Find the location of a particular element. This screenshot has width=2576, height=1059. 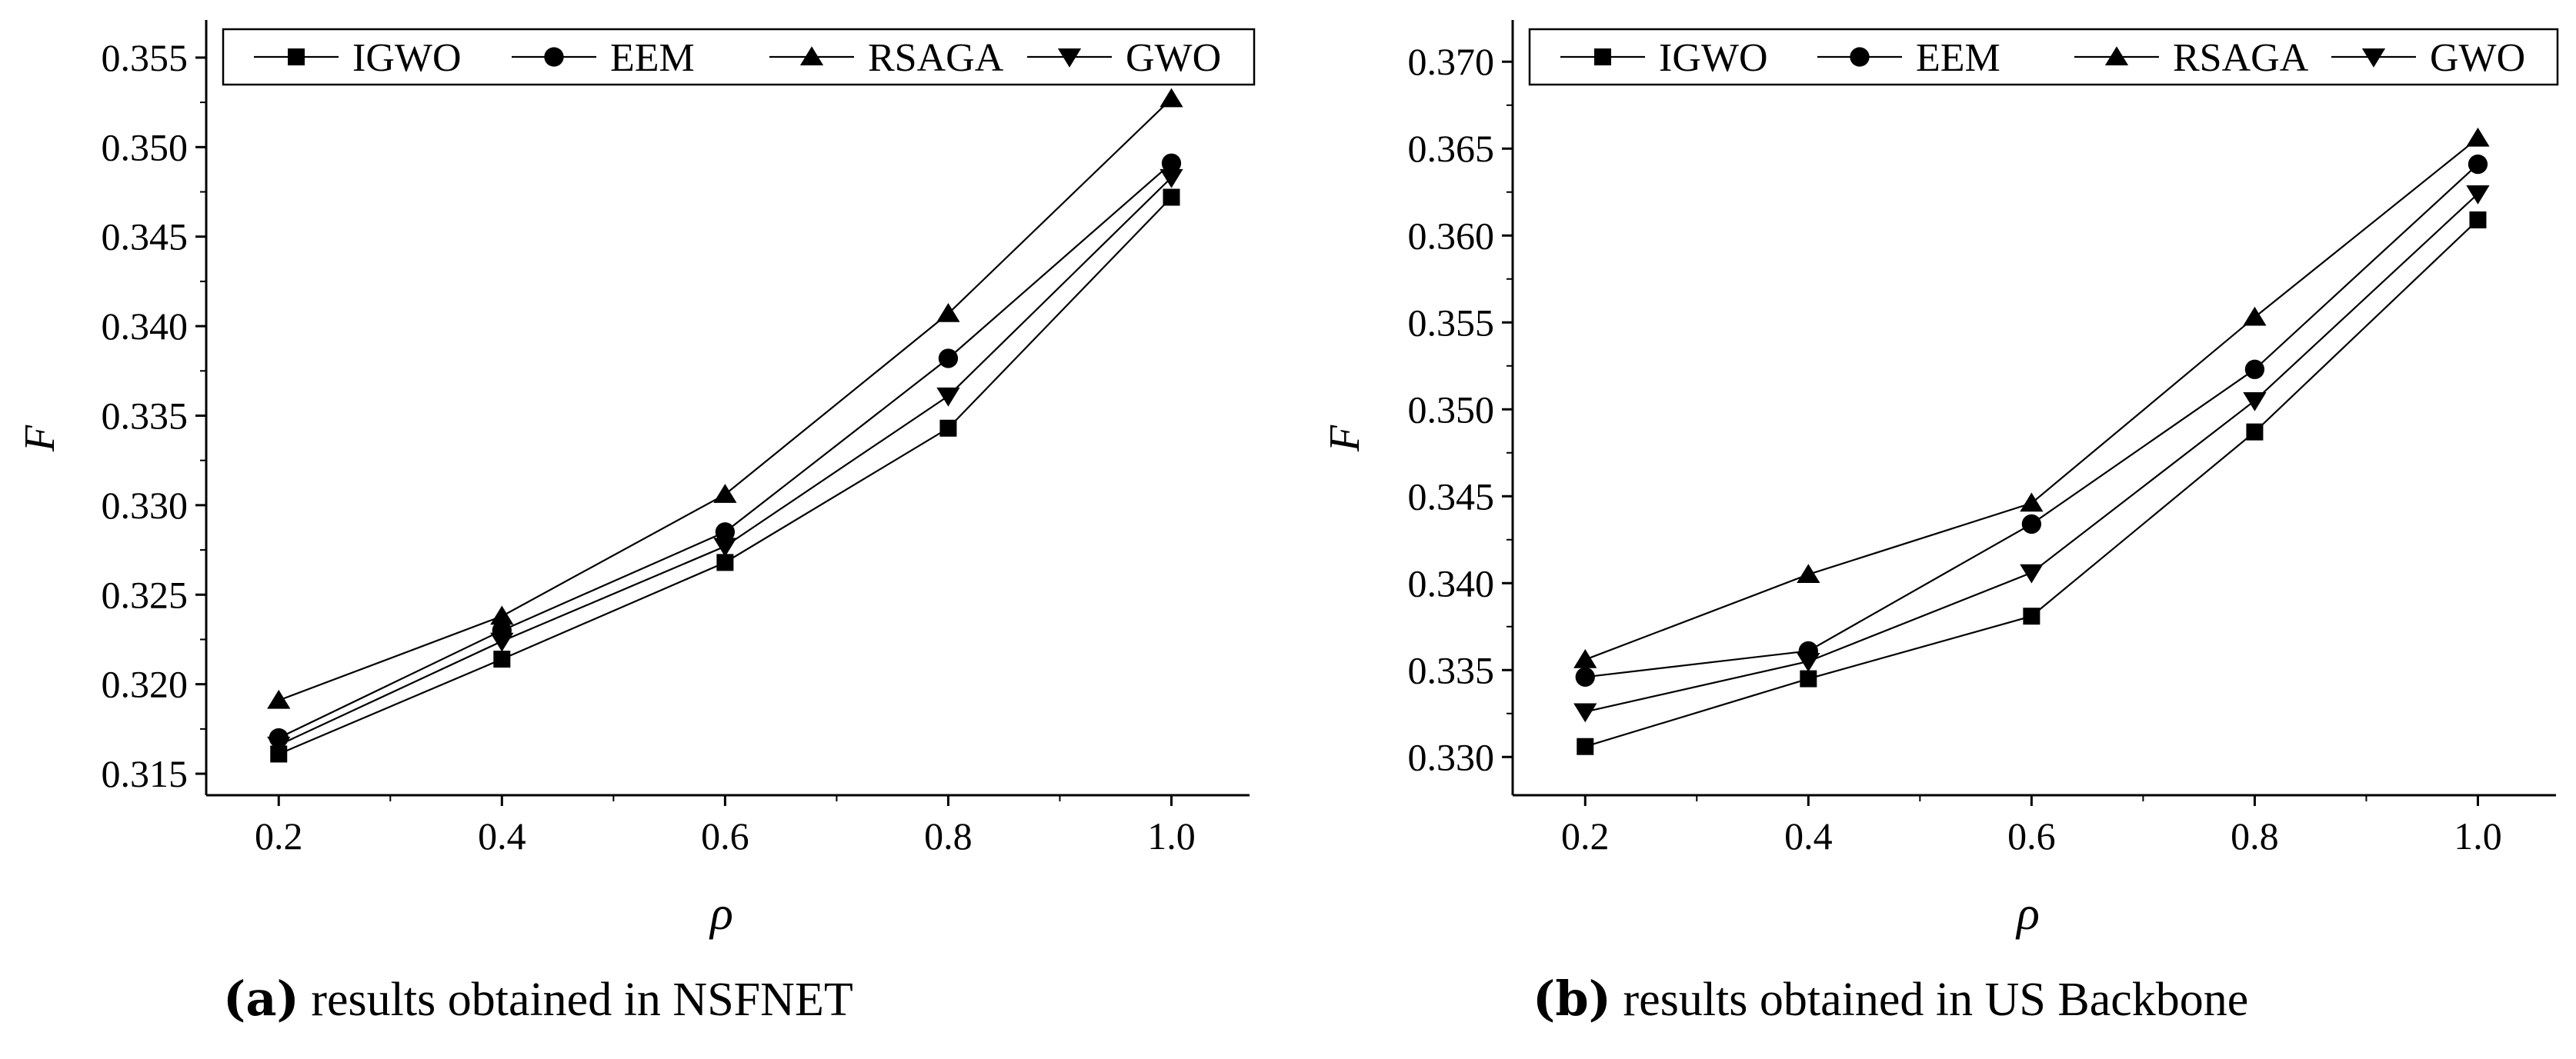

chart-a-x-axis-label: ρ is located at coordinates (721, 913).